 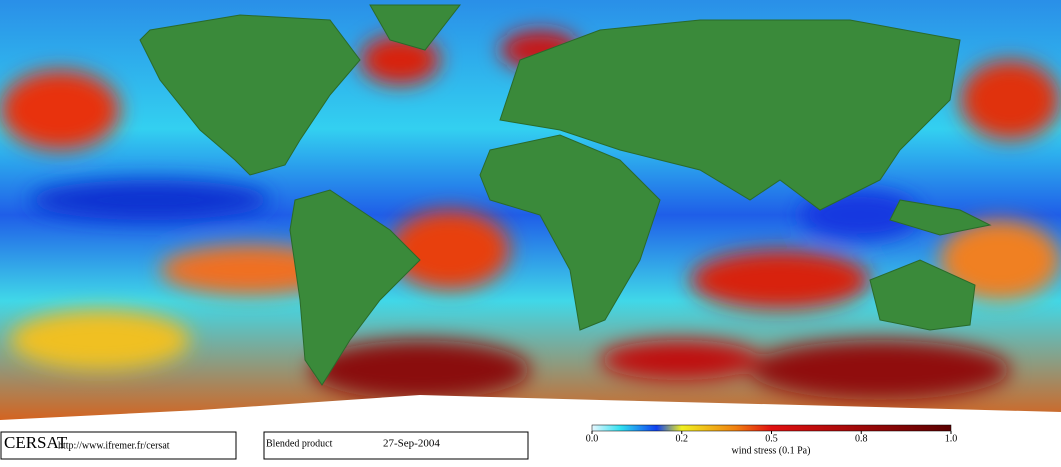 I want to click on antarctica, so click(x=530, y=412).